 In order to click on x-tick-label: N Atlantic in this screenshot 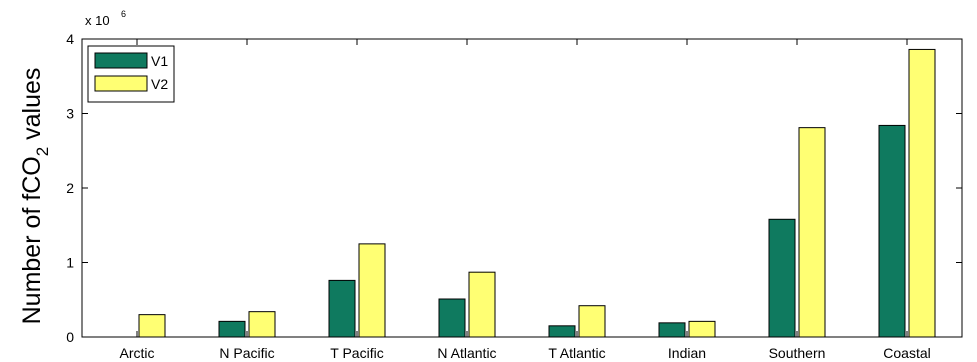, I will do `click(466, 353)`.